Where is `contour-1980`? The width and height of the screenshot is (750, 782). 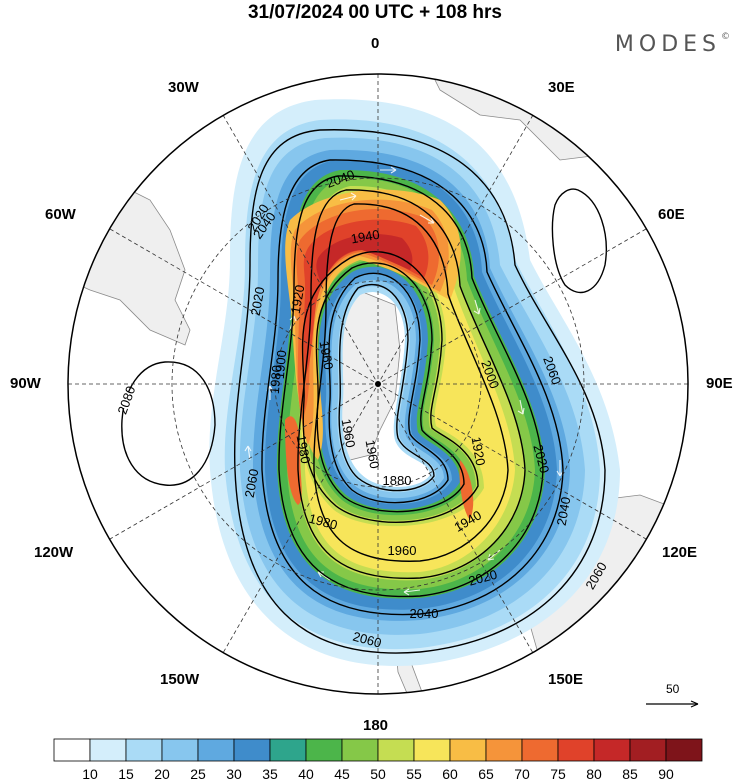 contour-1980 is located at coordinates (411, 382).